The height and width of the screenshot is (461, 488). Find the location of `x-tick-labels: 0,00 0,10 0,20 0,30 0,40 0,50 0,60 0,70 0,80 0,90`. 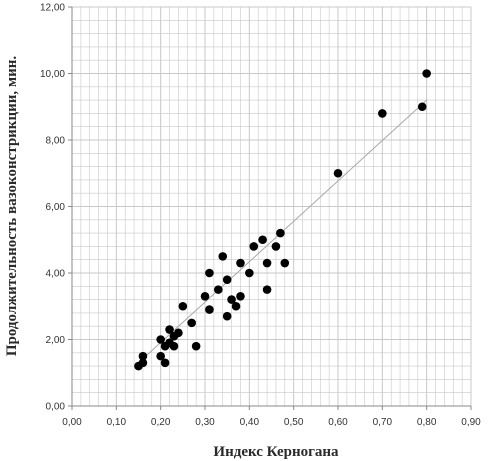

x-tick-labels: 0,00 0,10 0,20 0,30 0,40 0,50 0,60 0,70 0,80 0,90 is located at coordinates (271, 422).